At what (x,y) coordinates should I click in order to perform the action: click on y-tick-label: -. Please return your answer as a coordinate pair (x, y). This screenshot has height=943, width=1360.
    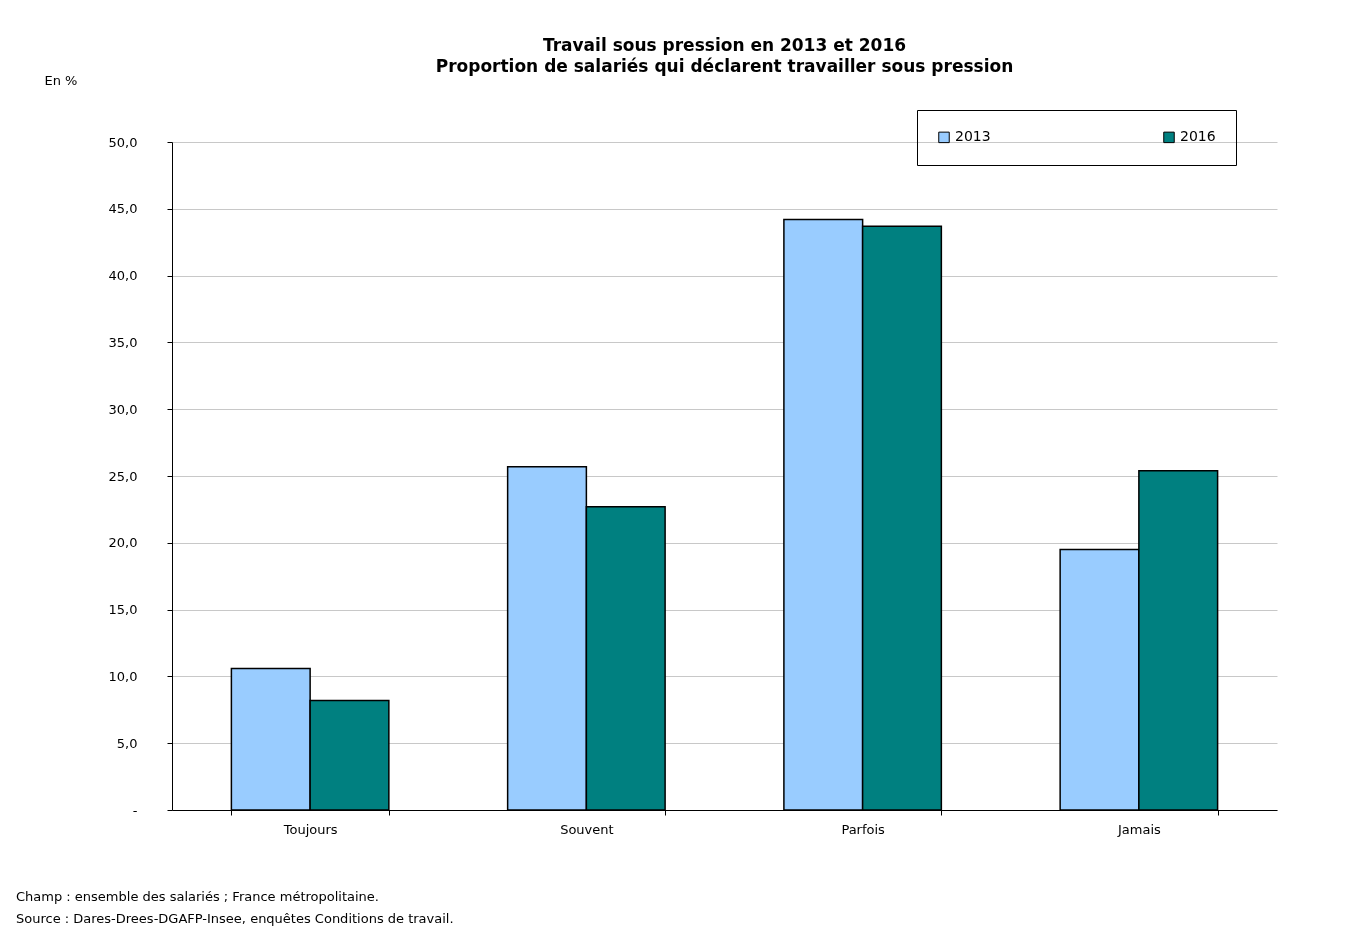
    Looking at the image, I should click on (135, 810).